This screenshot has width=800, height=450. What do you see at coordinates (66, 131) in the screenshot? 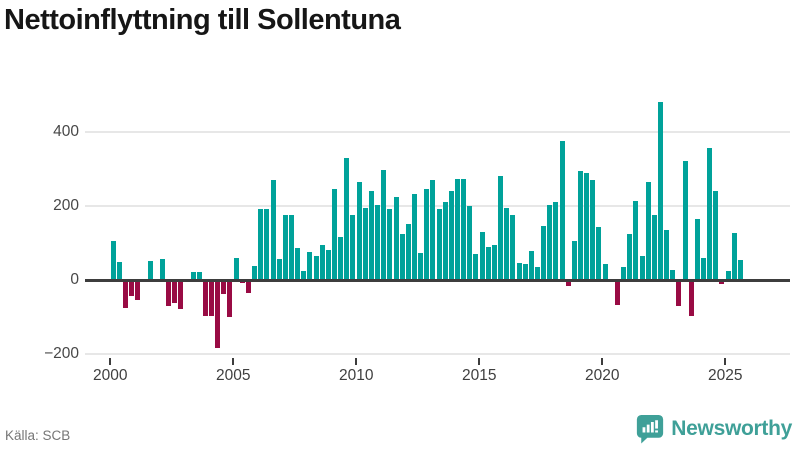
I see `y-axis-label: 400` at bounding box center [66, 131].